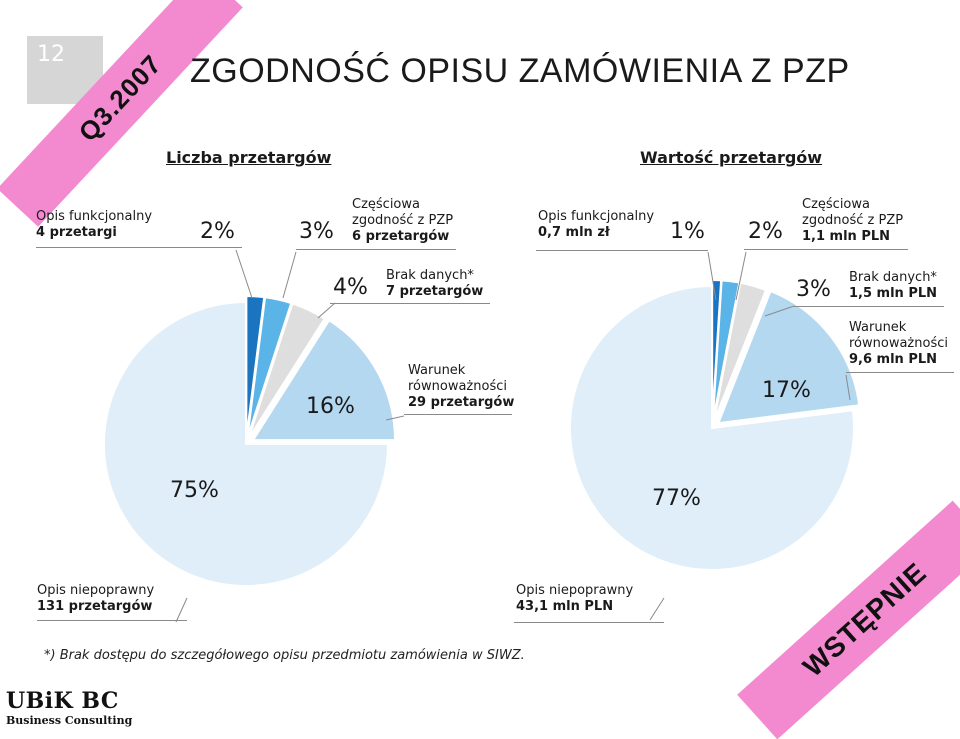  Describe the element at coordinates (893, 359) in the screenshot. I see `label-detail: 9,6 mln PLN` at that location.